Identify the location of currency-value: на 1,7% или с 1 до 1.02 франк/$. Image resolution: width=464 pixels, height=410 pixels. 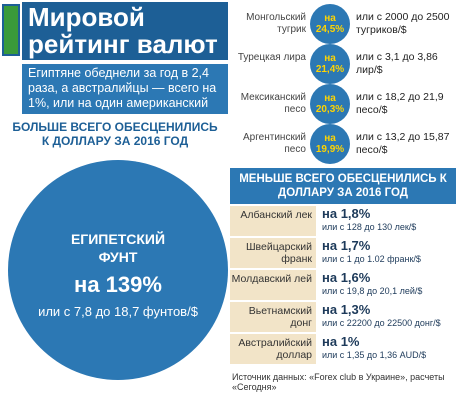
(387, 253).